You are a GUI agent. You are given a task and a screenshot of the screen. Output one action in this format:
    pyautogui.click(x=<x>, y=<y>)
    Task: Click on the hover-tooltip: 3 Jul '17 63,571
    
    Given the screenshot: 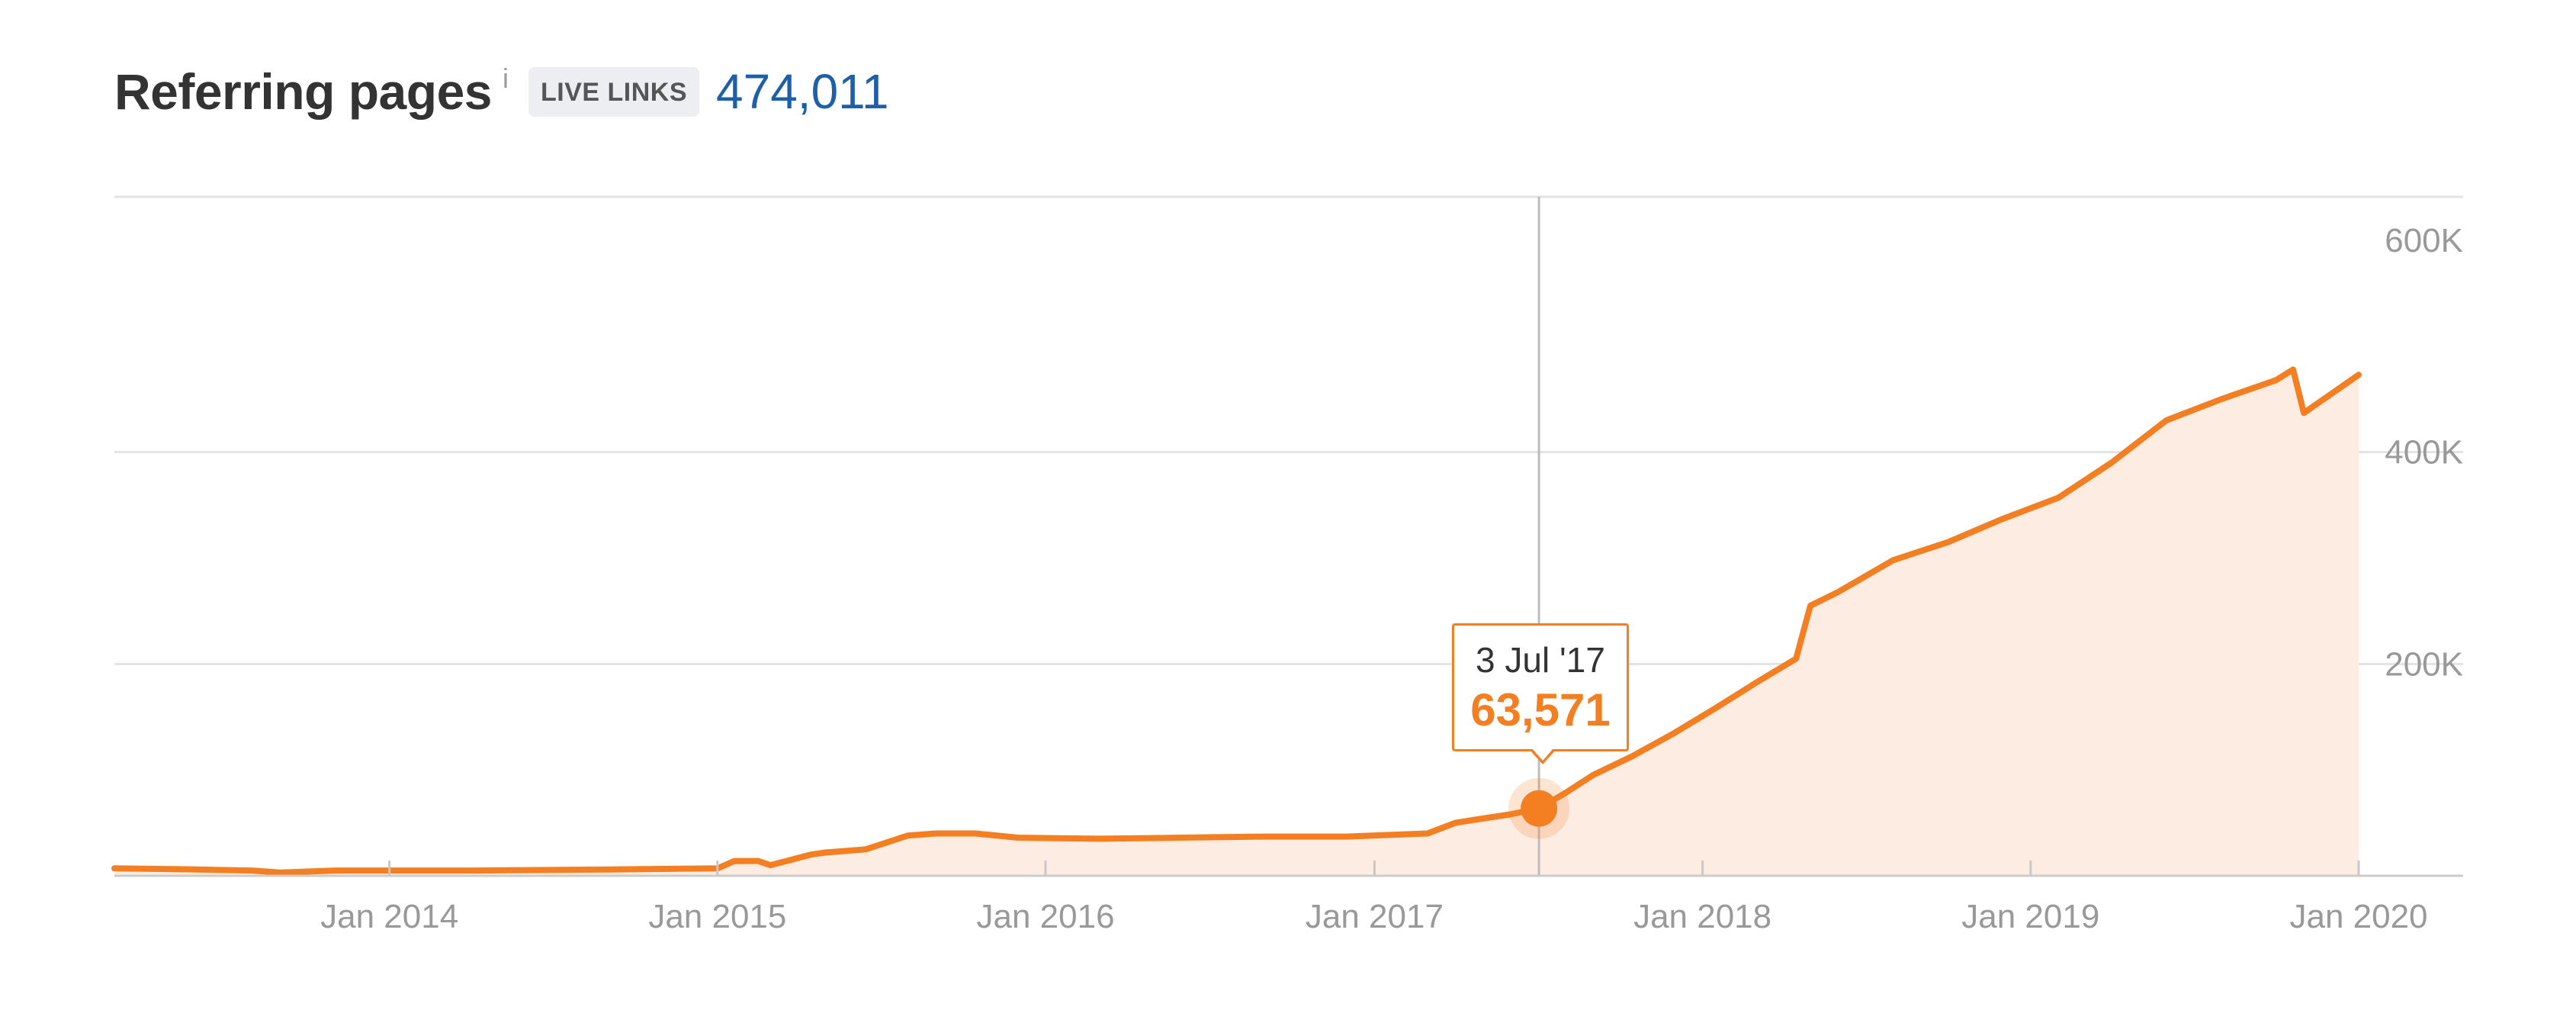 What is the action you would take?
    pyautogui.click(x=1540, y=693)
    